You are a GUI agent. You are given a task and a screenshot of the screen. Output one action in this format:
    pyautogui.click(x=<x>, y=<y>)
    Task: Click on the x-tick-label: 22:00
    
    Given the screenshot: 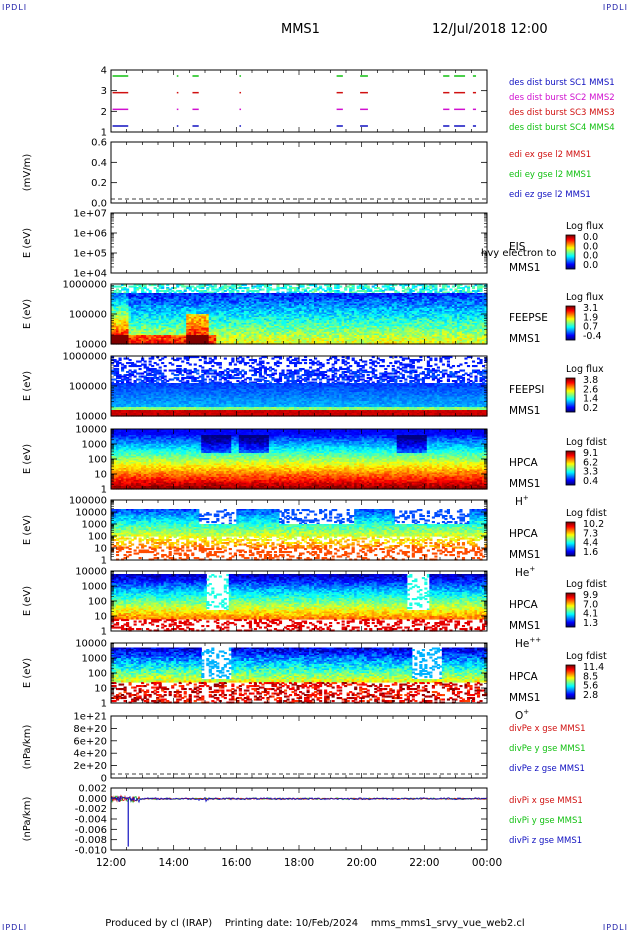 What is the action you would take?
    pyautogui.click(x=424, y=863)
    